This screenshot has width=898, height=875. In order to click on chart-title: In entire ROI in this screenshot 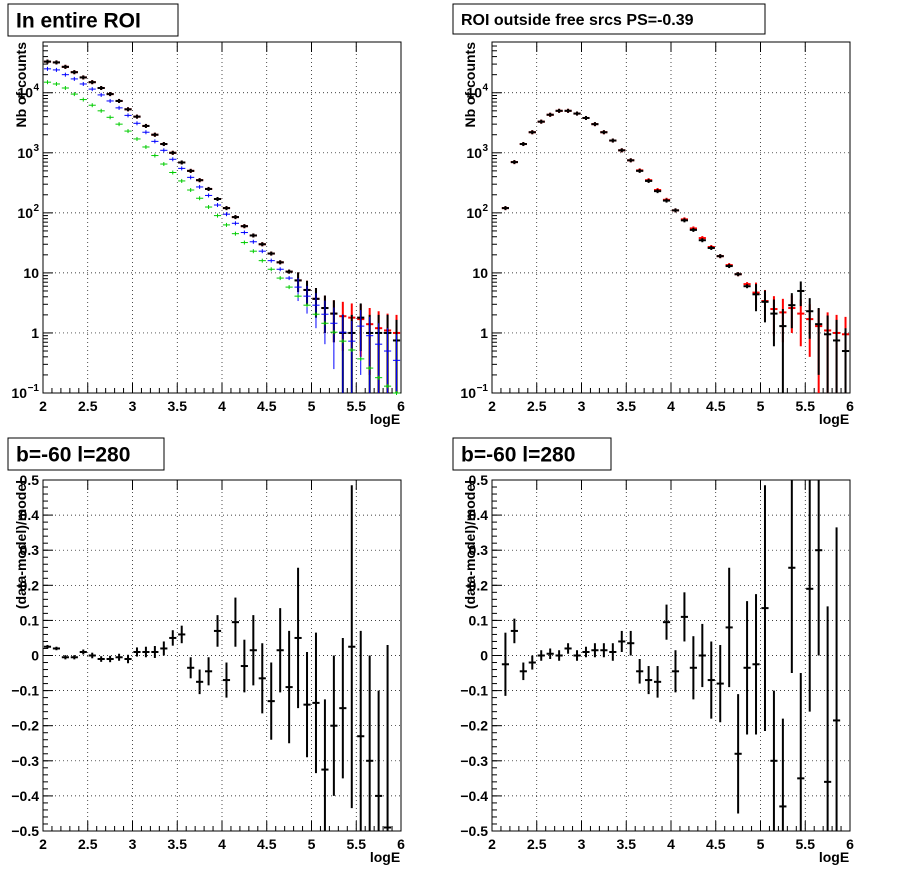, I will do `click(78, 21)`.